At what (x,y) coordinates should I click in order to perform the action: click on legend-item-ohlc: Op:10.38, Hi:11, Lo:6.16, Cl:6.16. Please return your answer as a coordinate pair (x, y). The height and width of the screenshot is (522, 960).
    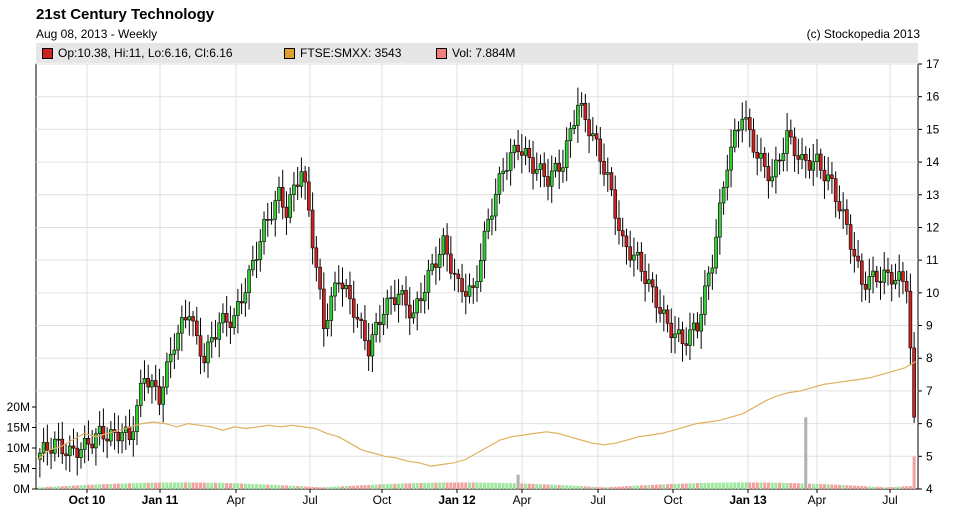
    Looking at the image, I should click on (137, 53).